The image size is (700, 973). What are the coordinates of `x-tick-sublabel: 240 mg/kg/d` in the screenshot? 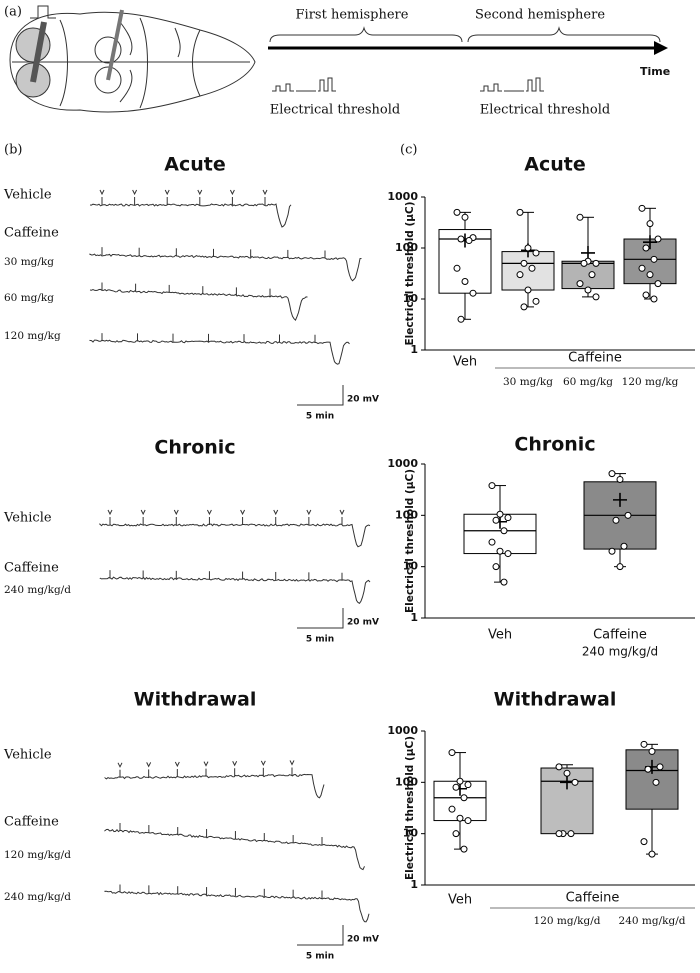 It's located at (620, 652).